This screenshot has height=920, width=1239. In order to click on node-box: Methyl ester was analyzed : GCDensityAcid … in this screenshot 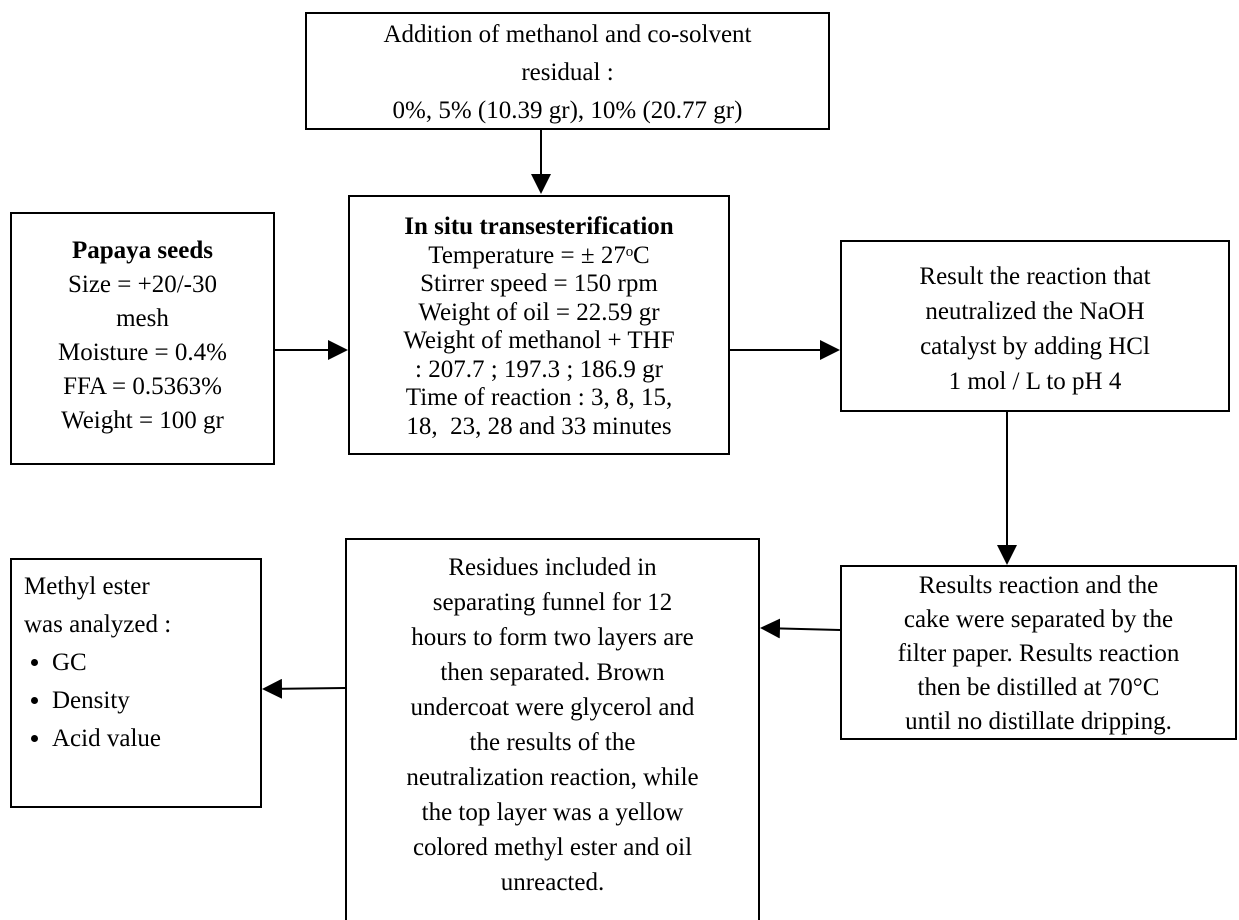, I will do `click(136, 683)`.